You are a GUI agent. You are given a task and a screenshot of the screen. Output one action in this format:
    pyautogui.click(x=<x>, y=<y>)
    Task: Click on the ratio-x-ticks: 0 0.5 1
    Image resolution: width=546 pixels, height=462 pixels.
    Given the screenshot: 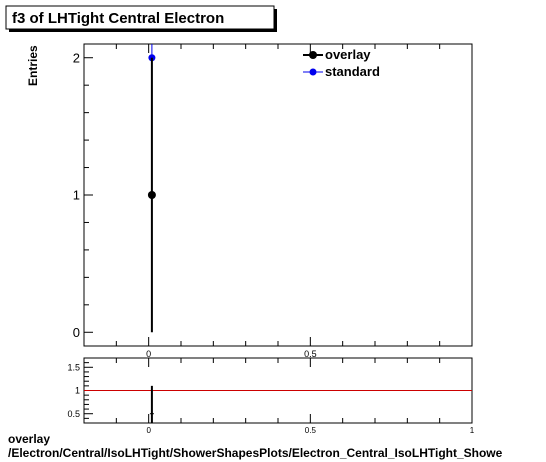 What is the action you would take?
    pyautogui.click(x=279, y=396)
    